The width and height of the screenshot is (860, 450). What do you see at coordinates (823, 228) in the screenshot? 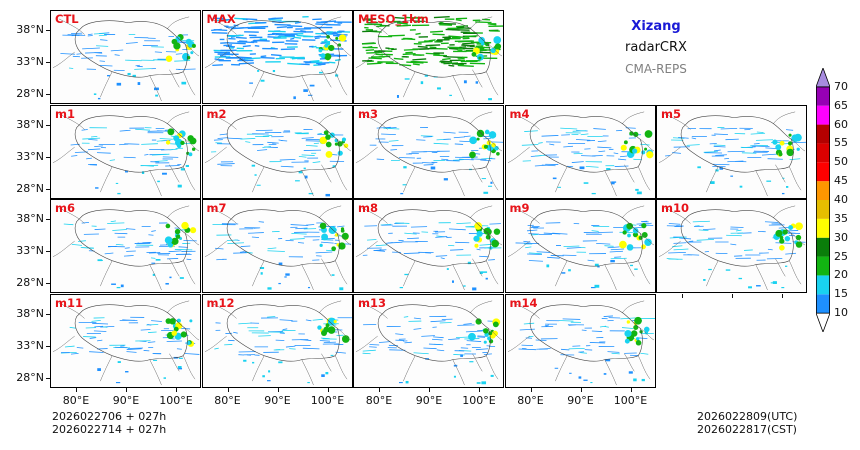
I see `colorbar-segment` at bounding box center [823, 228].